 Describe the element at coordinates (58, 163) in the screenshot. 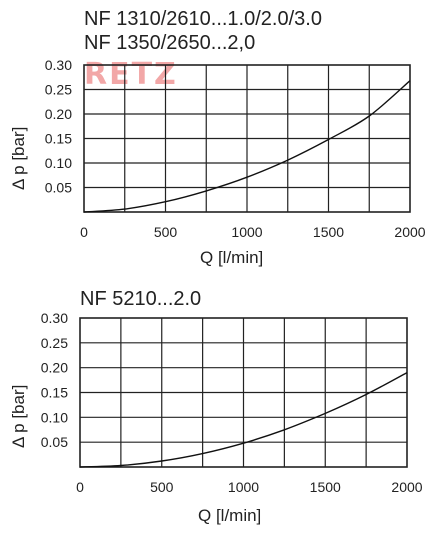

I see `chart-1-y-tick-label: 0.10` at that location.